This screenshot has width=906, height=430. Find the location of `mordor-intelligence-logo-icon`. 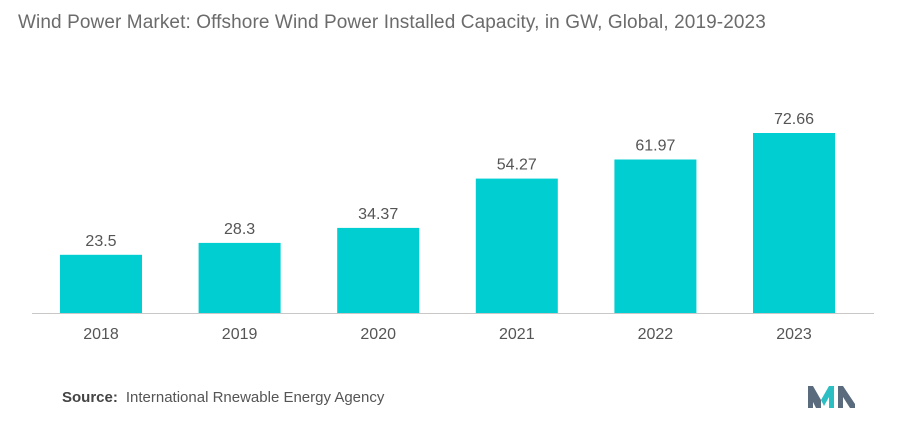

mordor-intelligence-logo-icon is located at coordinates (831, 397).